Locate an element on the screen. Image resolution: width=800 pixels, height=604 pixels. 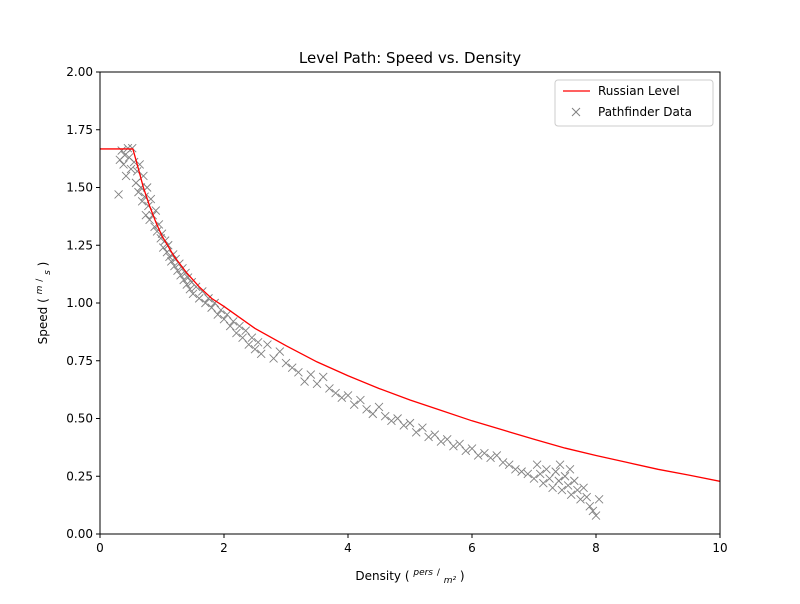
y-tick-label: 1.75 is located at coordinates (79, 130).